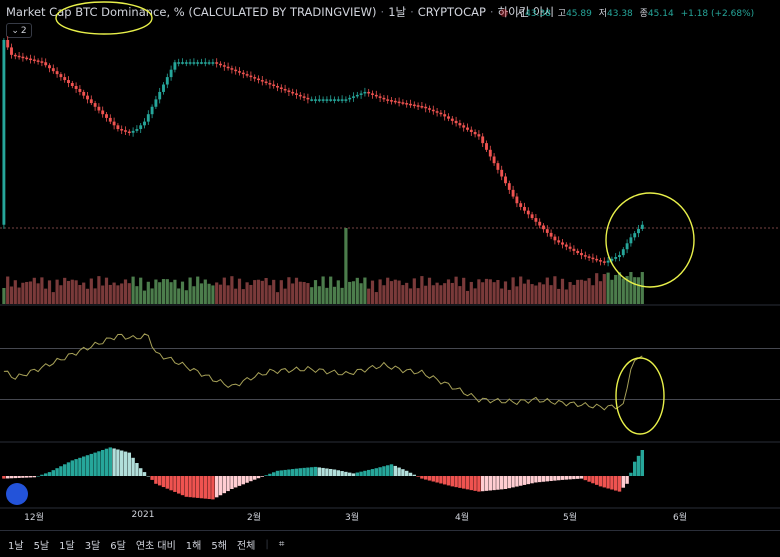  Describe the element at coordinates (67, 546) in the screenshot. I see `range-button: 1달` at that location.